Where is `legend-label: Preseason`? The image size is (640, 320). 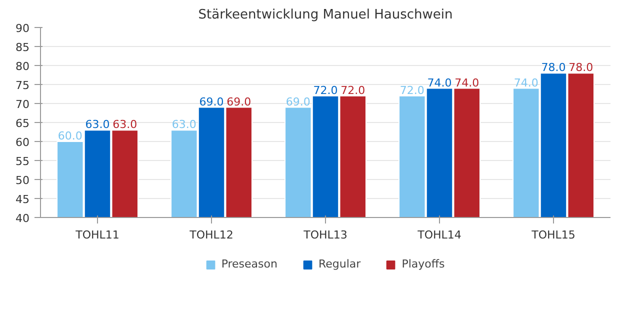 legend-label: Preseason is located at coordinates (249, 264).